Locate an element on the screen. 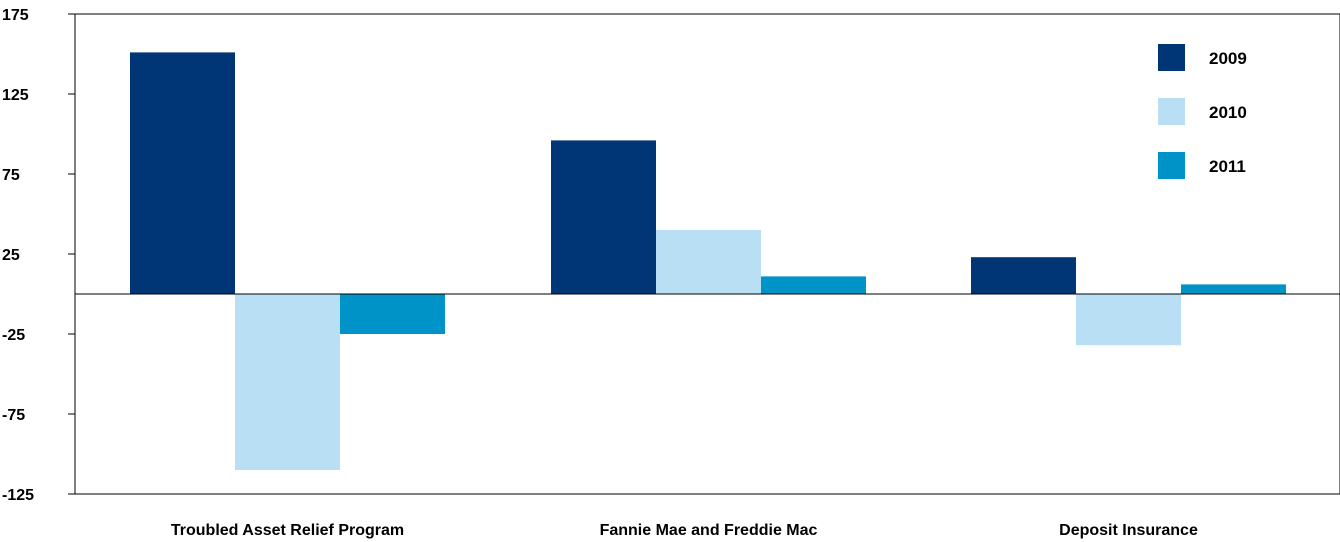 Image resolution: width=1340 pixels, height=542 pixels. y-tick-label: 175 is located at coordinates (15, 15).